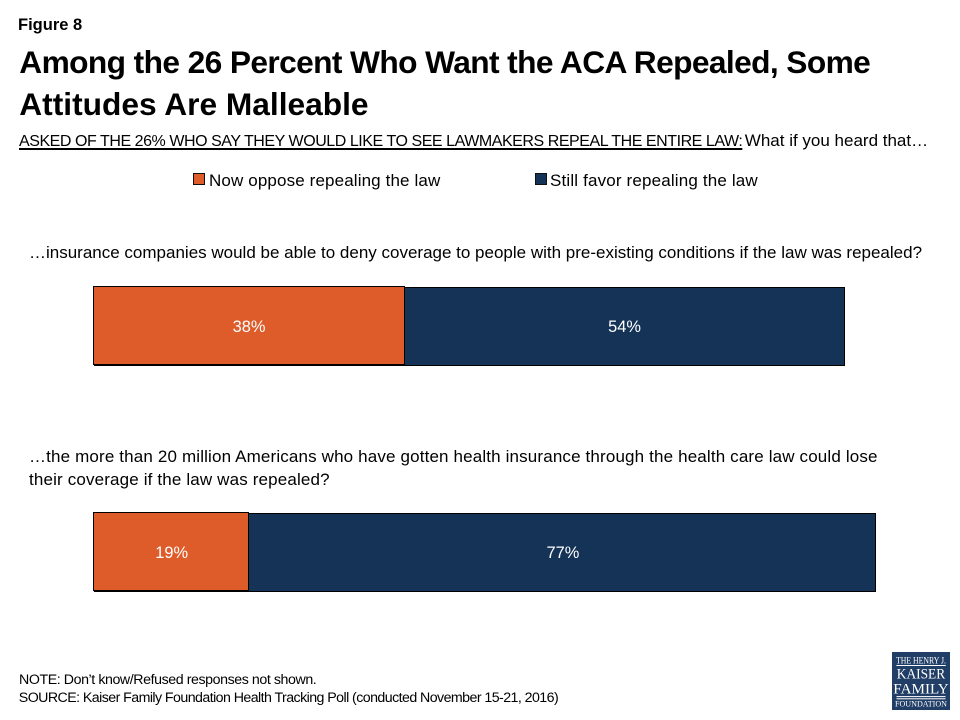  Describe the element at coordinates (921, 660) in the screenshot. I see `svg-text: THE HENRY J.` at that location.